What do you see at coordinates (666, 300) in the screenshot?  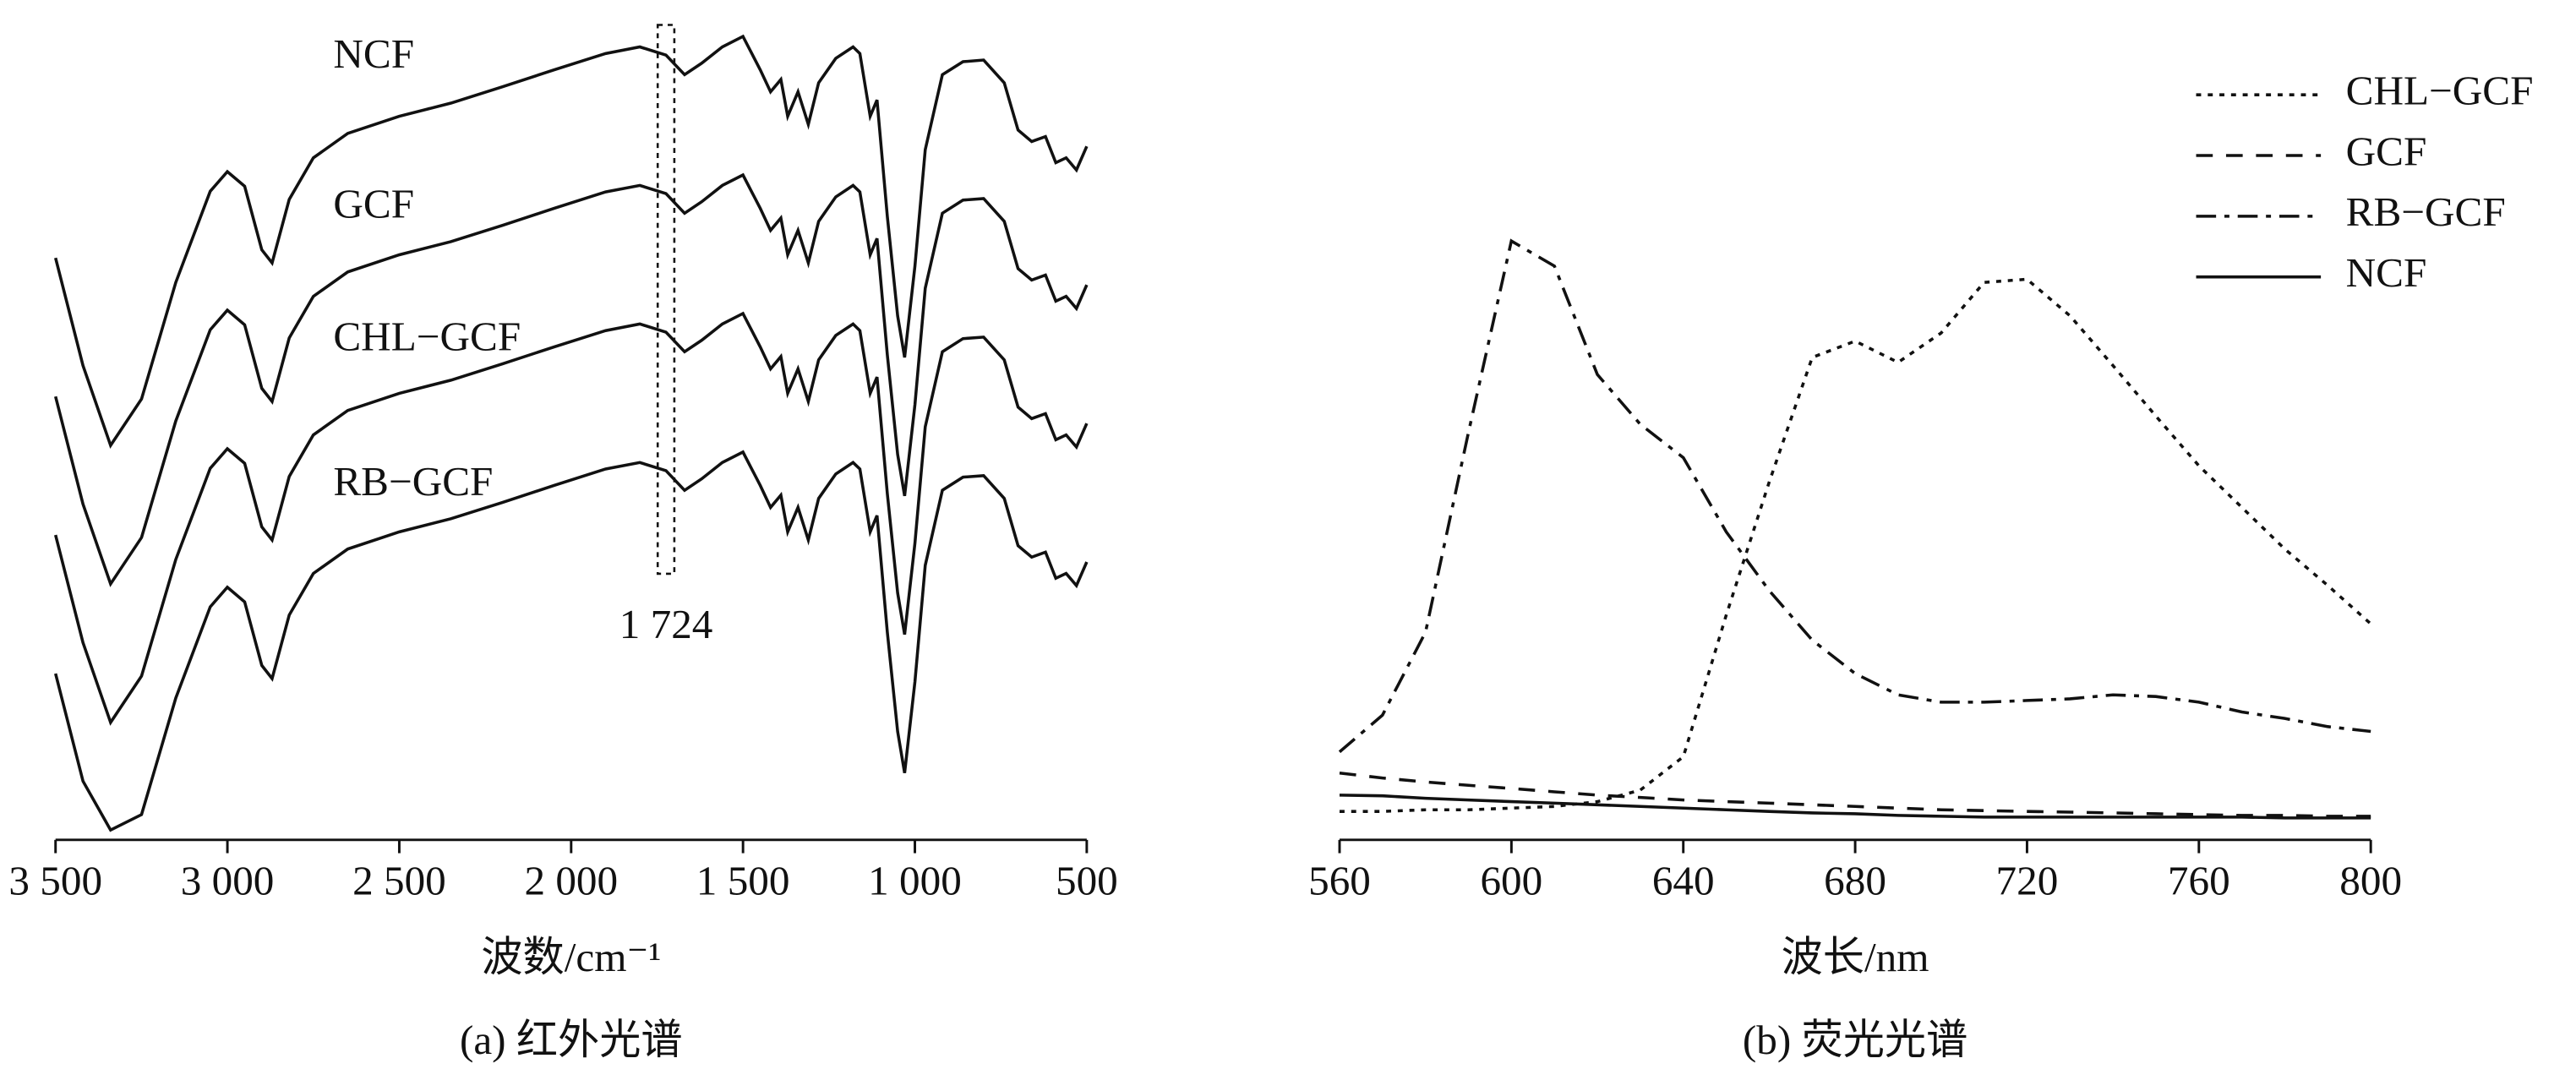 I see `annotation-box` at bounding box center [666, 300].